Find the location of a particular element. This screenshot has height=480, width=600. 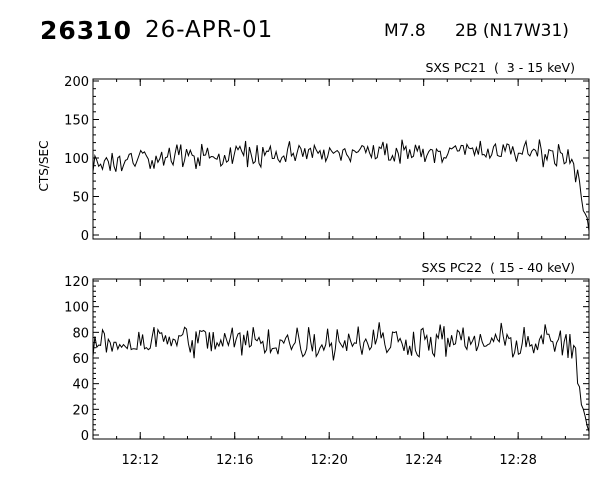

y-tick-label: 40 is located at coordinates (80, 385).